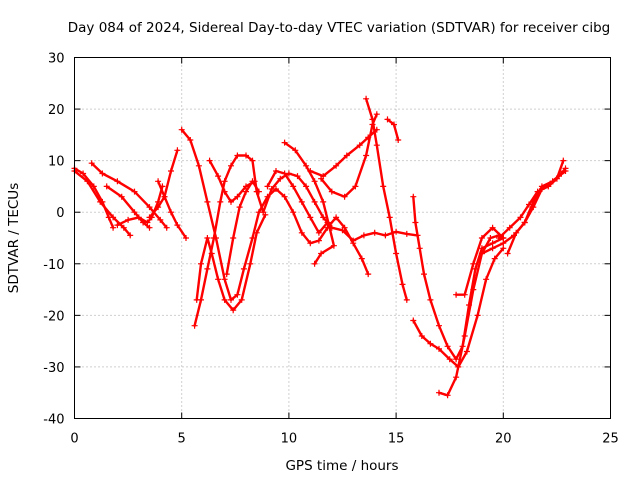  I want to click on x-tick-label: 5, so click(182, 439).